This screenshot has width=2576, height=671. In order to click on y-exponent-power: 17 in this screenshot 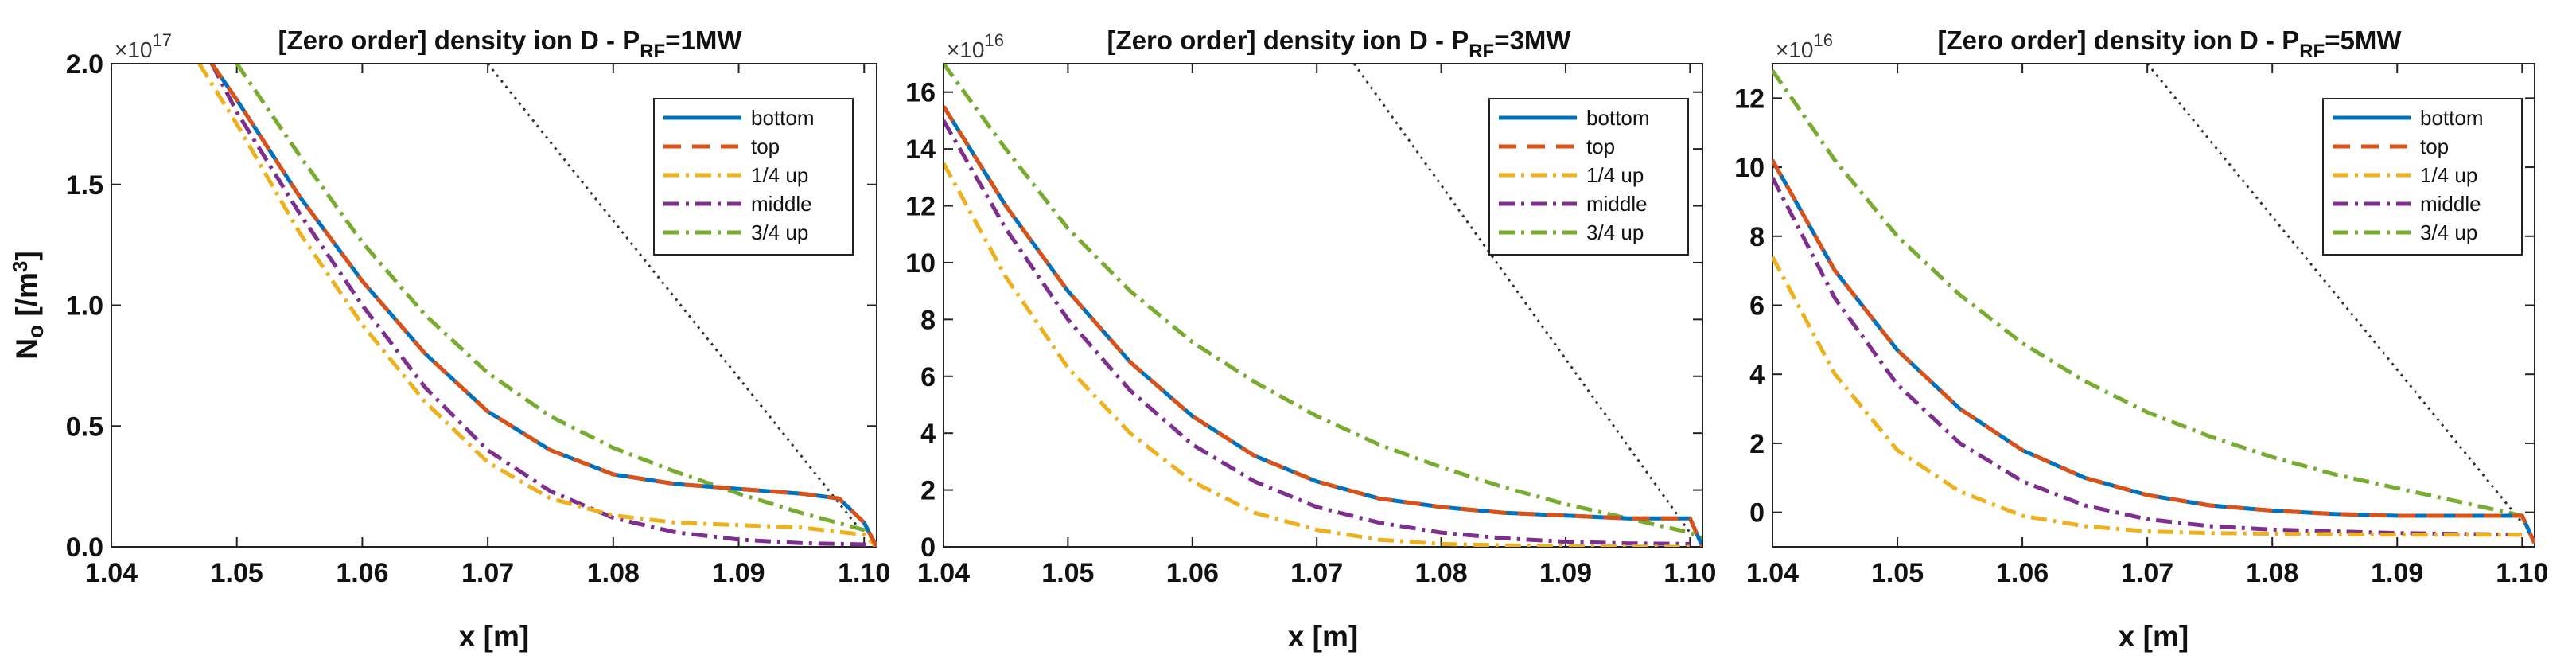, I will do `click(163, 40)`.